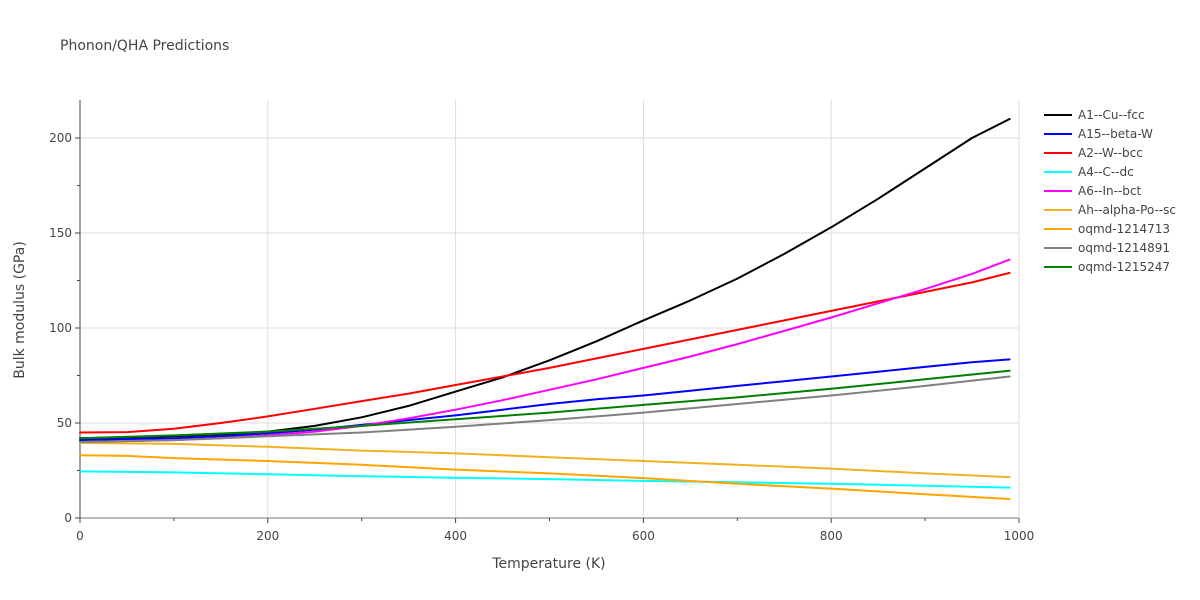 Image resolution: width=1200 pixels, height=600 pixels. I want to click on series-line-a4-c-dc, so click(545, 479).